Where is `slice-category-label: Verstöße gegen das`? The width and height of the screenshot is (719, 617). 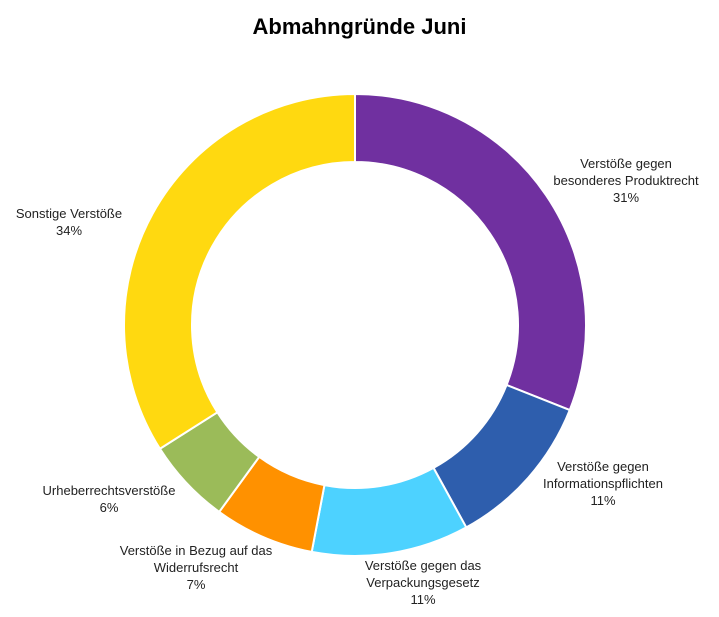 slice-category-label: Verstöße gegen das is located at coordinates (423, 565).